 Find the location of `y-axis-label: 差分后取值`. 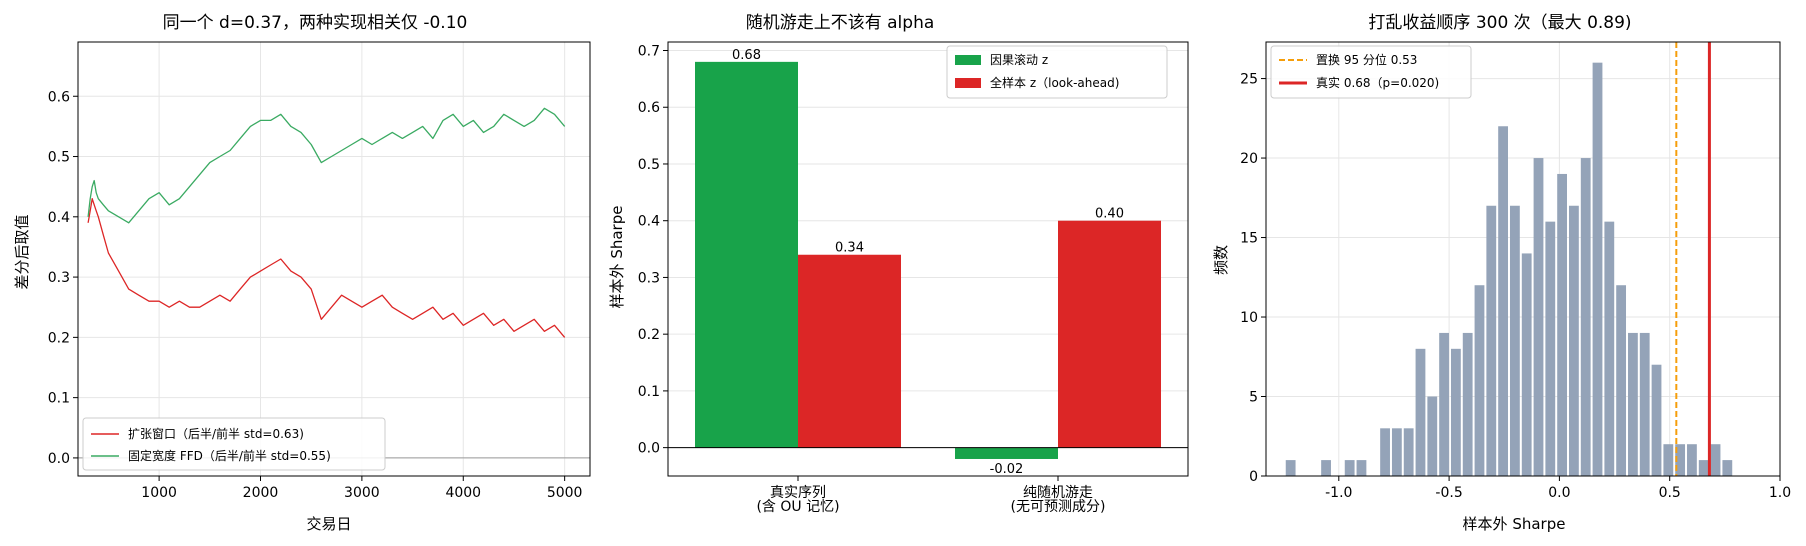

y-axis-label: 差分后取值 is located at coordinates (22, 251).